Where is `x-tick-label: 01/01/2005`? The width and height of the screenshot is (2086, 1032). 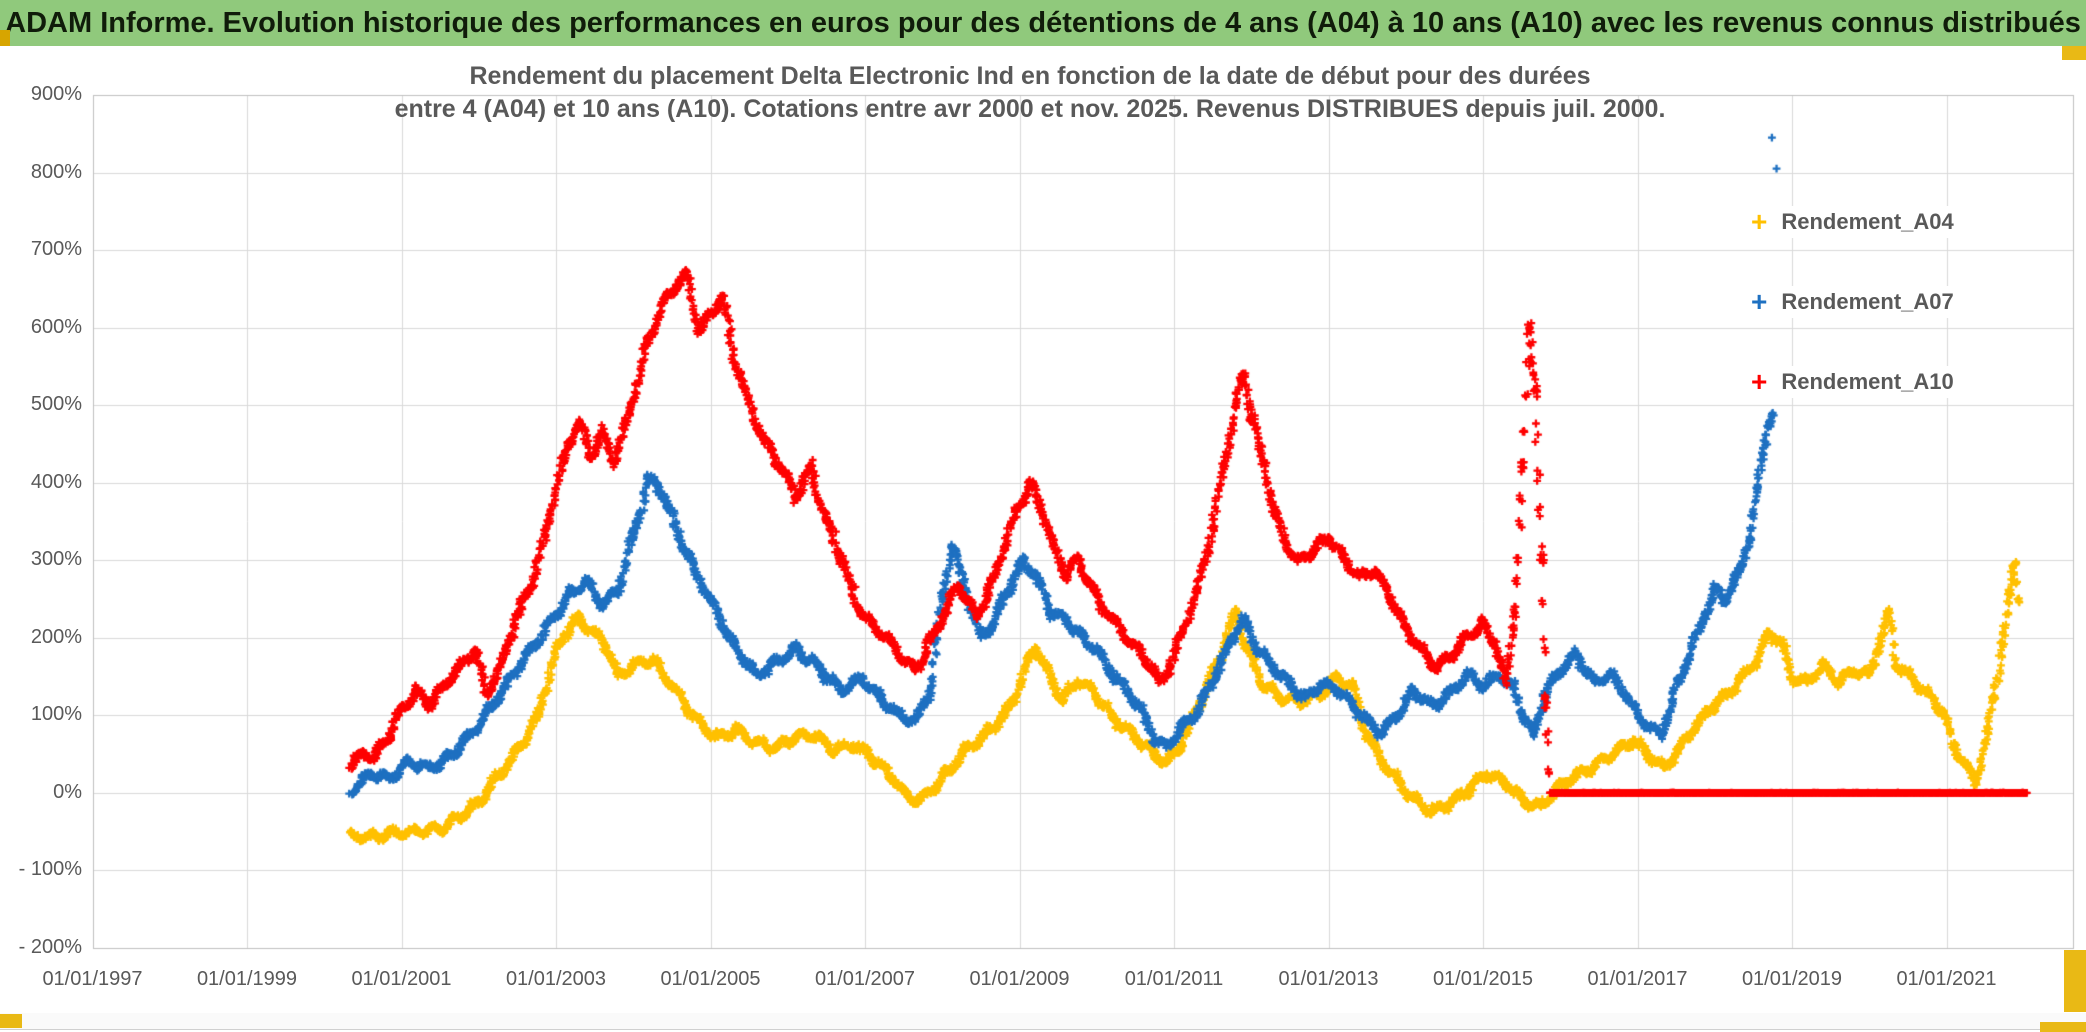
x-tick-label: 01/01/2005 is located at coordinates (710, 979).